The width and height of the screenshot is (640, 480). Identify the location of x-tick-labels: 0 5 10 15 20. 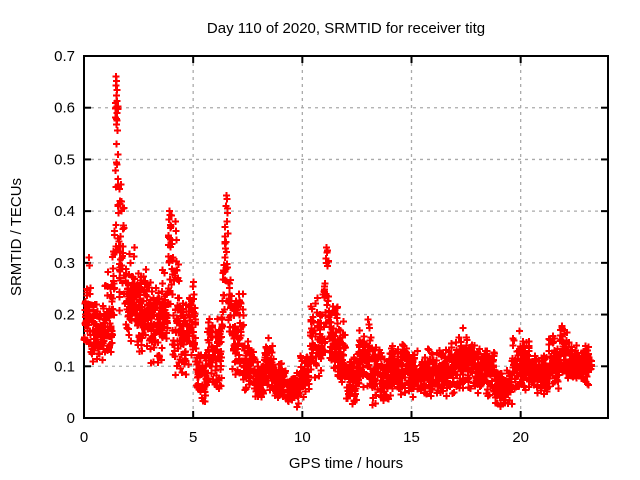
(304, 437).